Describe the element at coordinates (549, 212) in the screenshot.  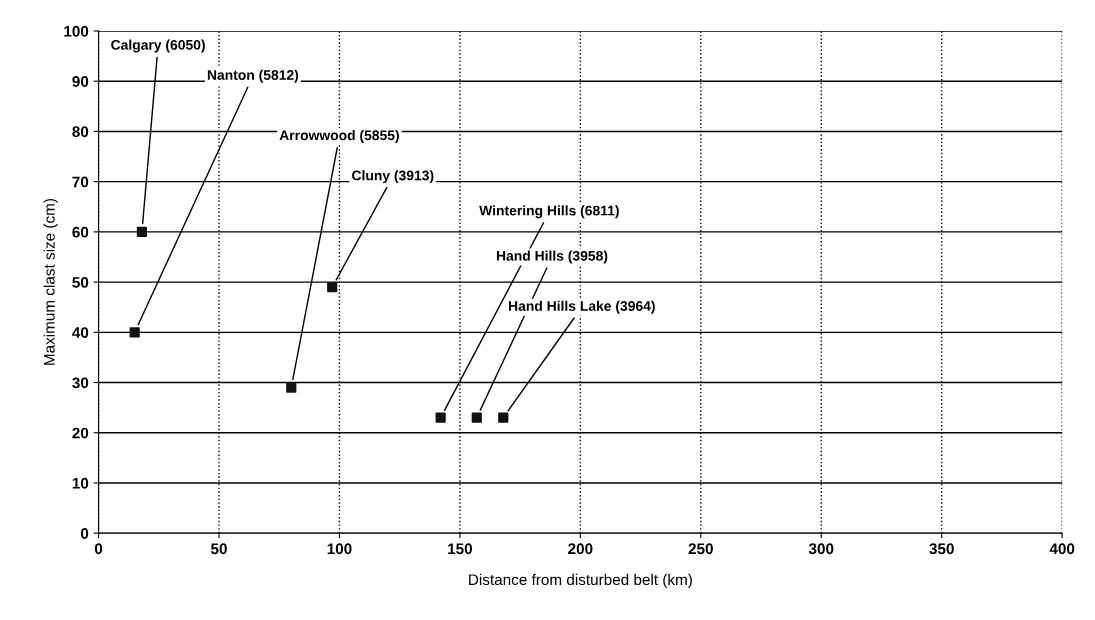
I see `annotation: Wintering Hills (6811)` at that location.